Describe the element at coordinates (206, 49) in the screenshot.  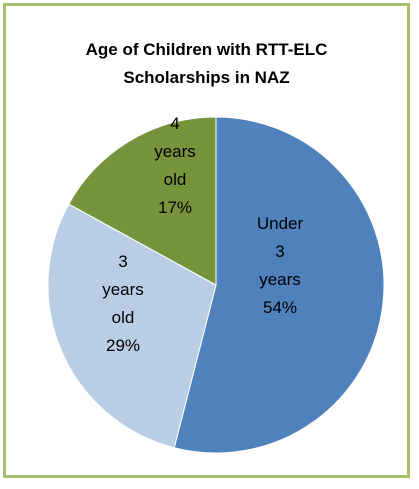
I see `chart-title-line-1: Age of Children with RTT-ELC` at that location.